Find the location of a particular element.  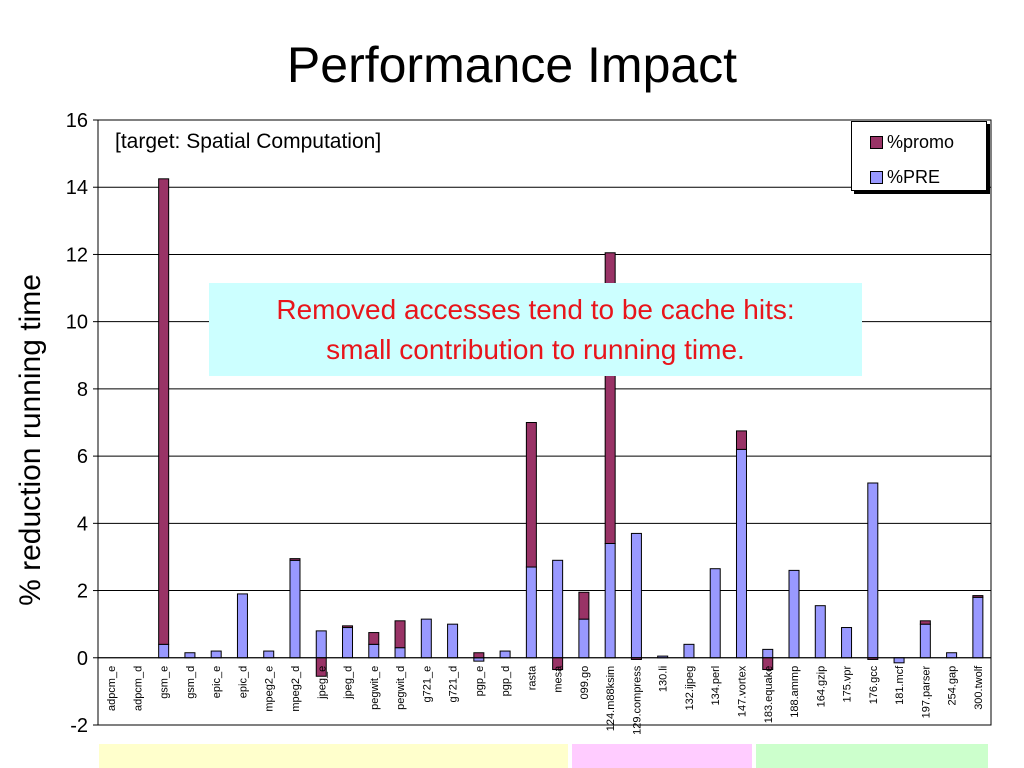

x-tick-label: 164.gzip is located at coordinates (821, 687).